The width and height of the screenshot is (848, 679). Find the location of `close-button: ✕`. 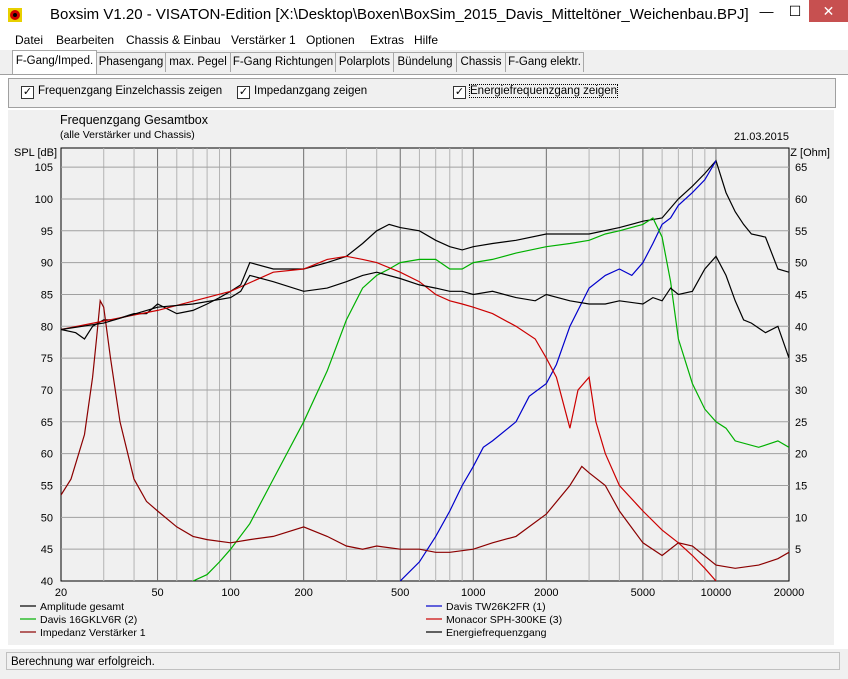

close-button: ✕ is located at coordinates (828, 11).